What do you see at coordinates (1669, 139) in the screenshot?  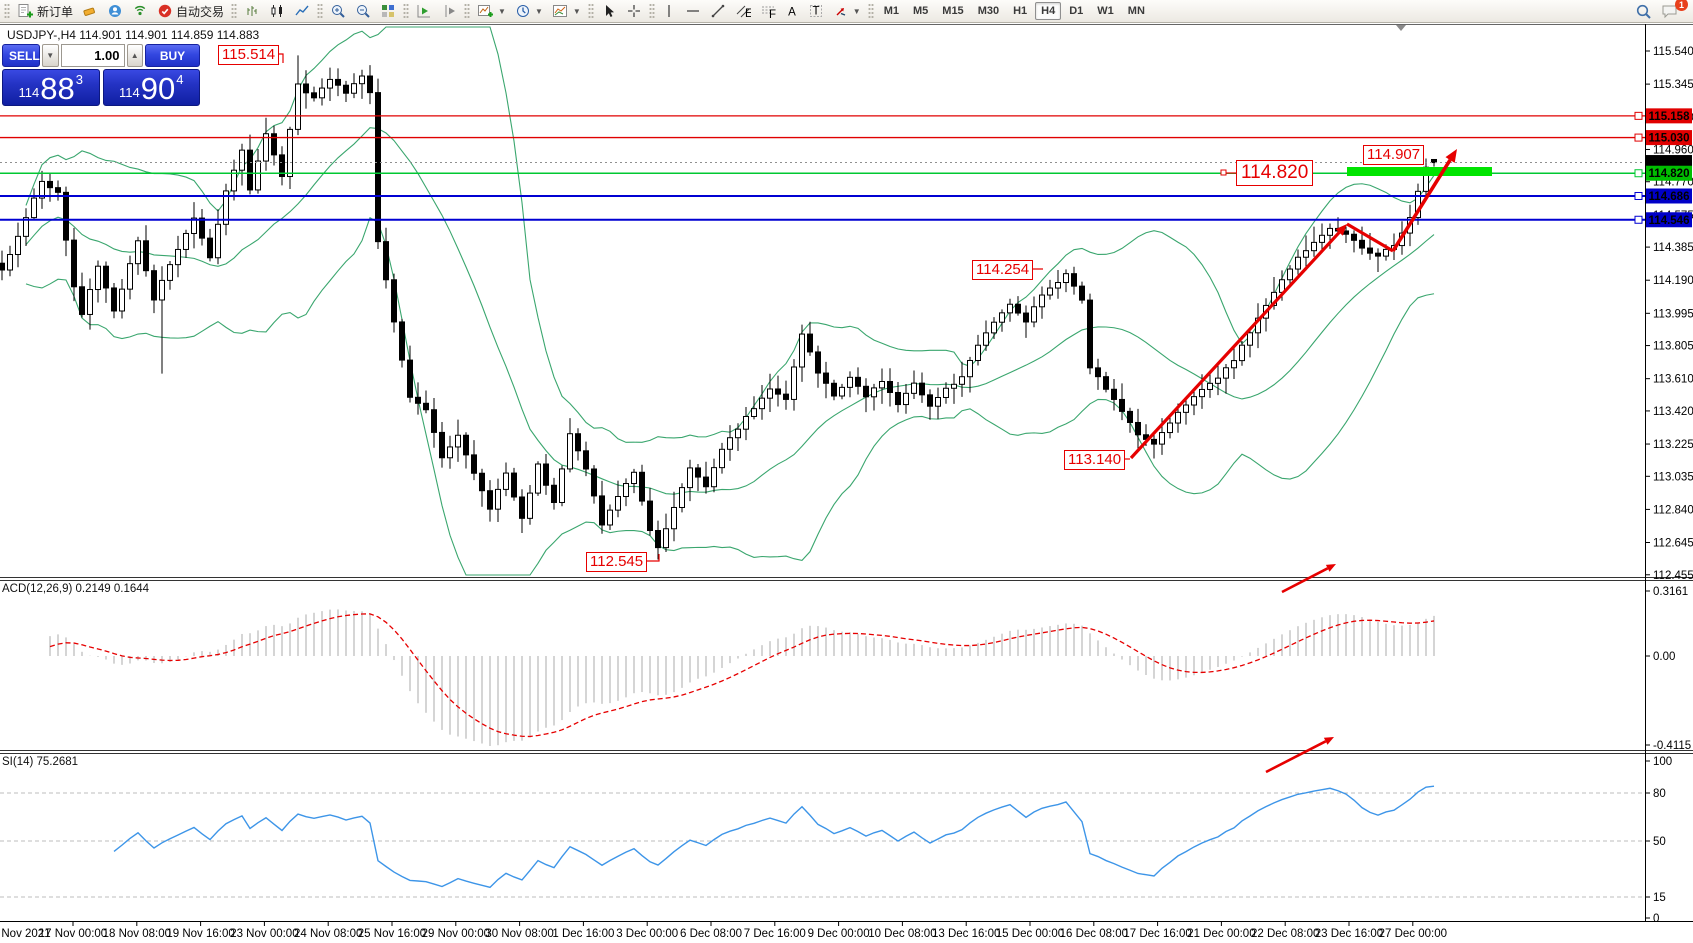 I see `svg-text: 115.030` at bounding box center [1669, 139].